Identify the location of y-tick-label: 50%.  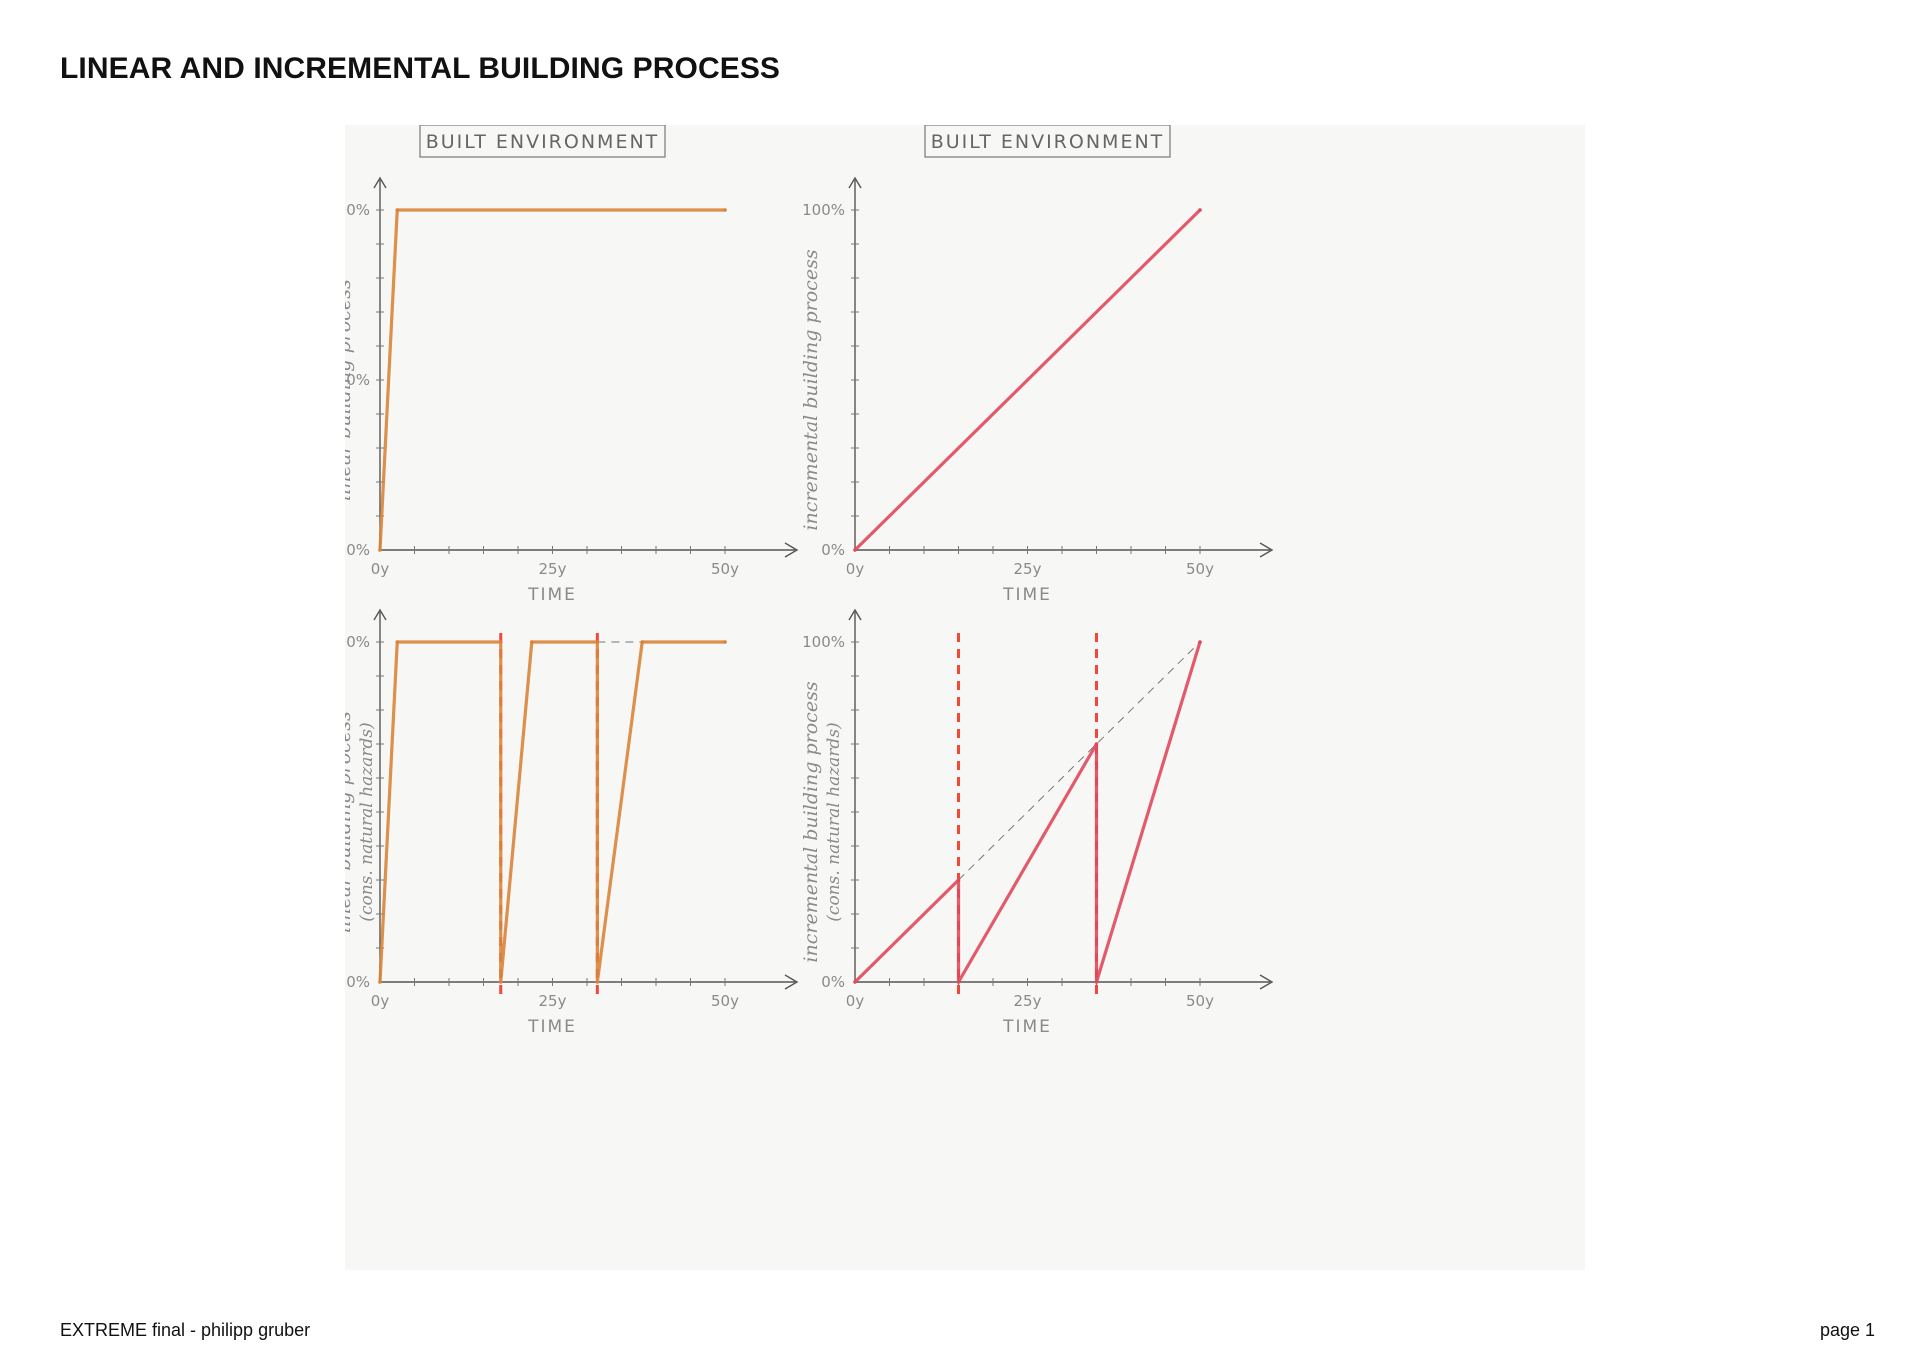
(357, 380).